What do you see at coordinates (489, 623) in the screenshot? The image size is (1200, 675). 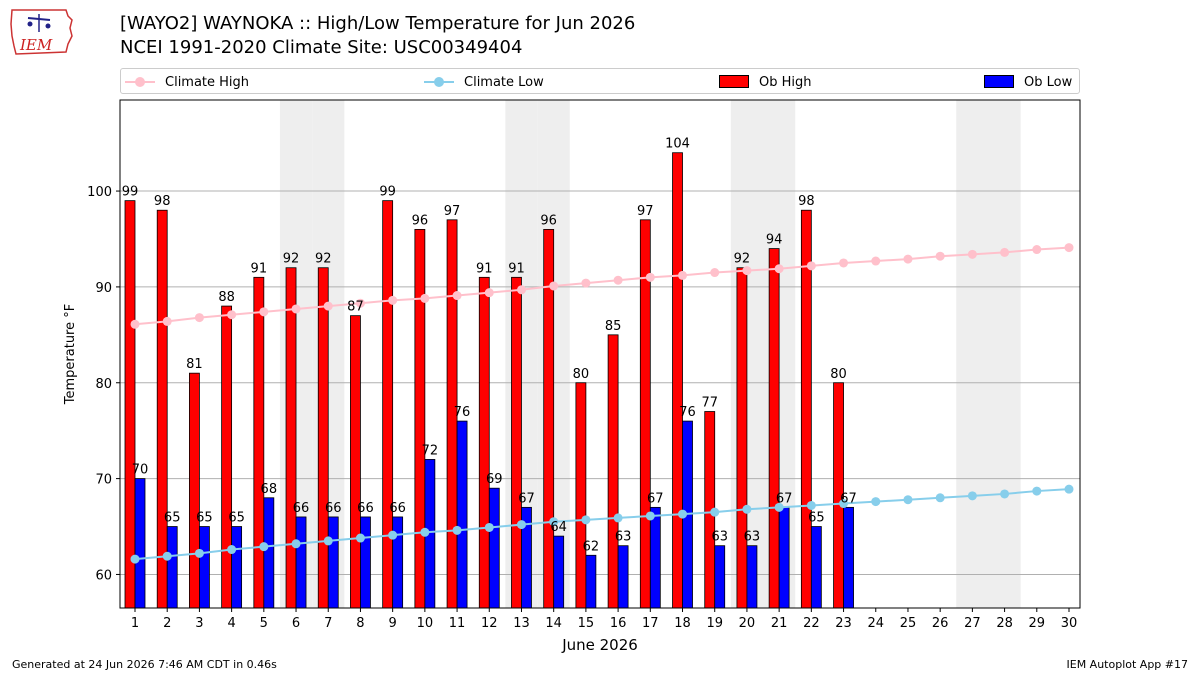 I see `x-tick-label-12: 12` at bounding box center [489, 623].